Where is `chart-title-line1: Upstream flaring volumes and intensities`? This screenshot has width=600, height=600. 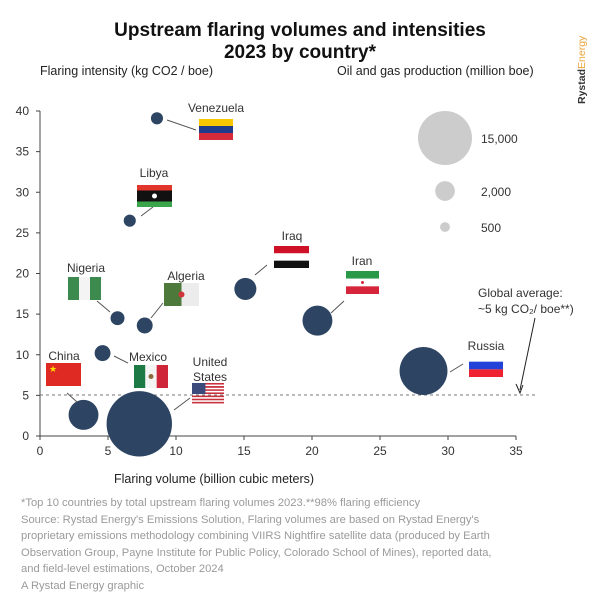 chart-title-line1: Upstream flaring volumes and intensities is located at coordinates (300, 30).